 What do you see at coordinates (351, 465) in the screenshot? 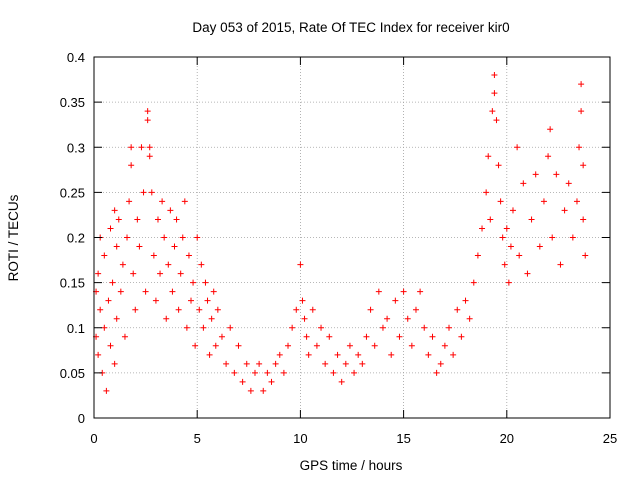
I see `x-axis-label: GPS time / hours` at bounding box center [351, 465].